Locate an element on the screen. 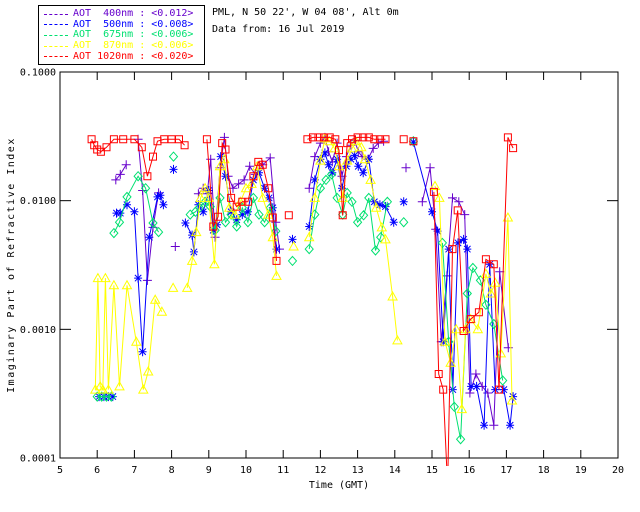  legend-line-sample-675nm is located at coordinates (56, 35).